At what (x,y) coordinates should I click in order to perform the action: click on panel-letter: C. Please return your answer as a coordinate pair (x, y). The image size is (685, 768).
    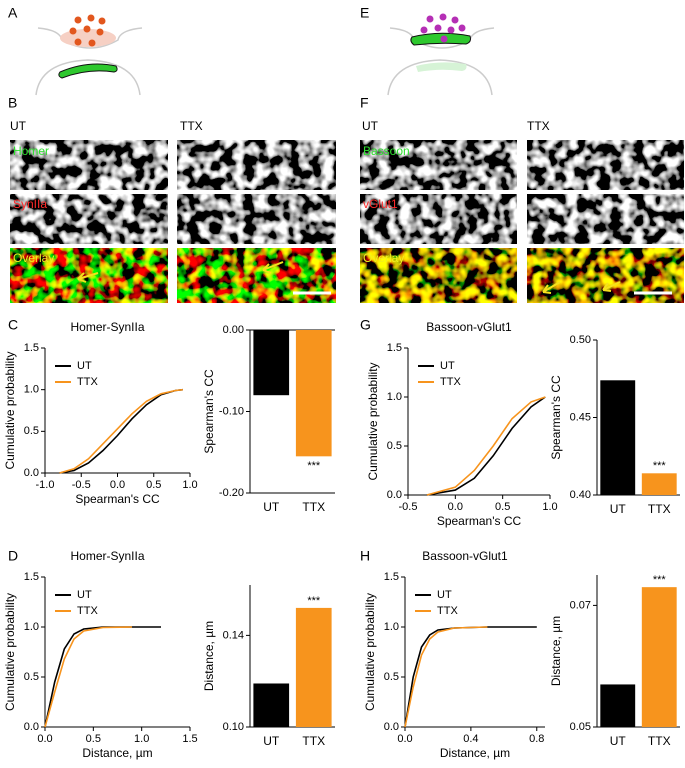
    Looking at the image, I should click on (13, 325).